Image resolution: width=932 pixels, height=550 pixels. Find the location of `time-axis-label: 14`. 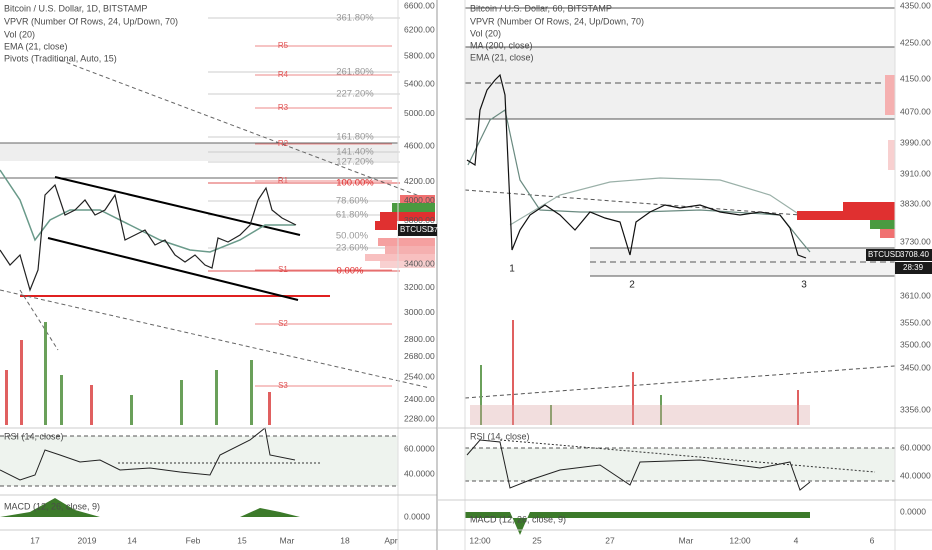

time-axis-label: 14 is located at coordinates (132, 540).